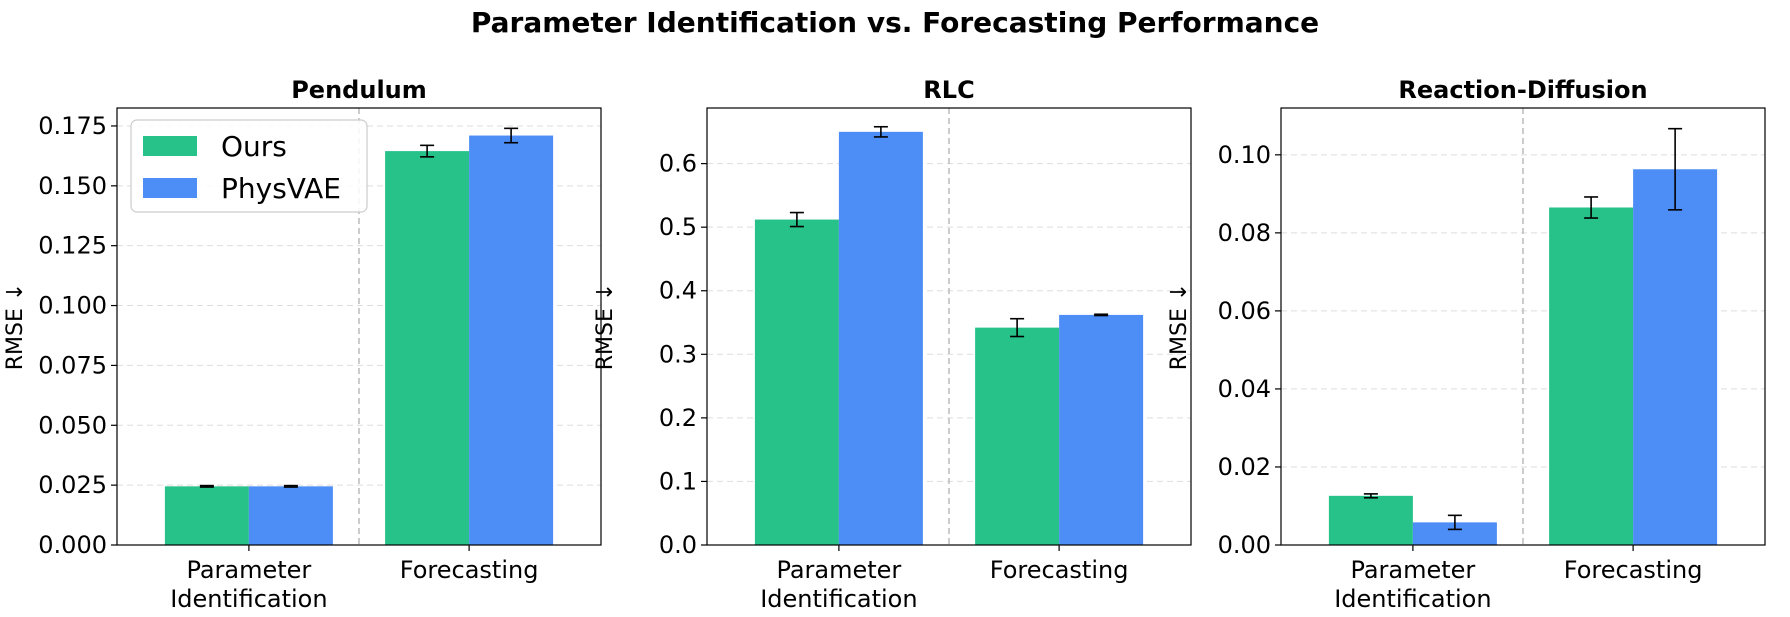  What do you see at coordinates (72, 485) in the screenshot?
I see `y-tick-label: 0.025` at bounding box center [72, 485].